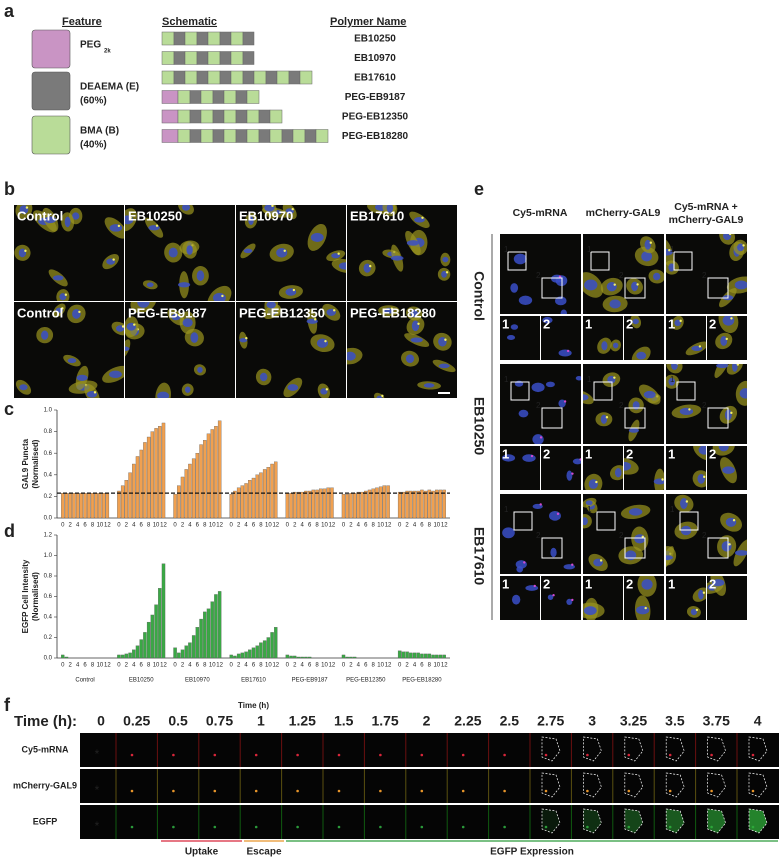 The height and width of the screenshot is (859, 779). I want to click on column-header: Cy5-mRNA, so click(540, 213).